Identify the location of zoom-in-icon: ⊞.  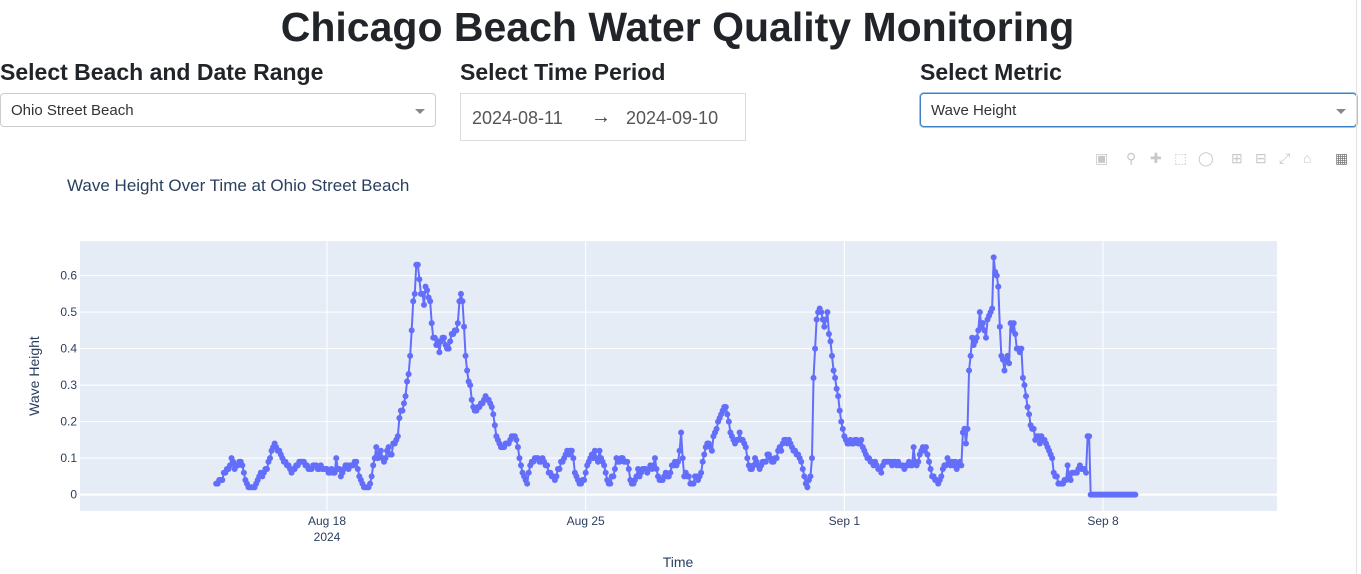
(1237, 158).